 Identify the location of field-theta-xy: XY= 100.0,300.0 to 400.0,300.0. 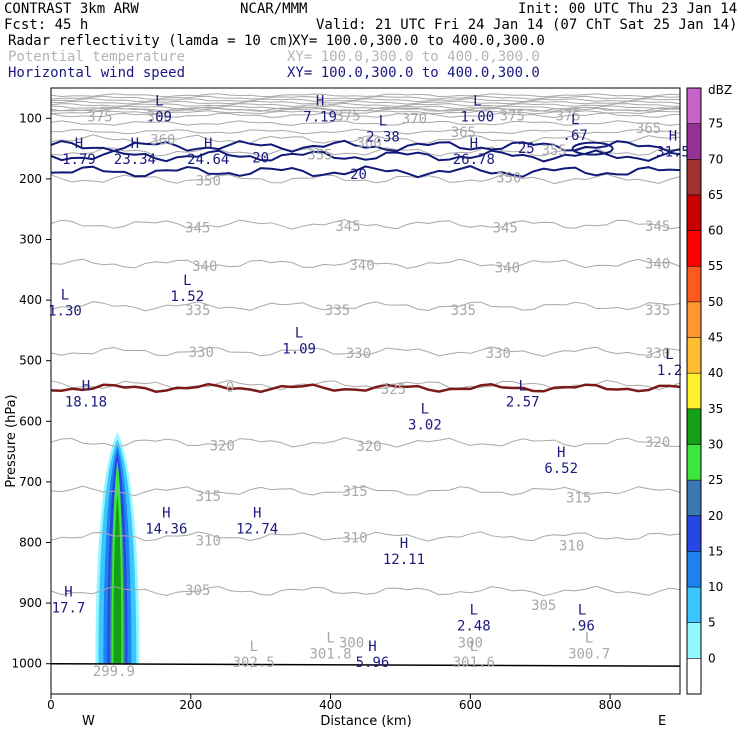
(413, 57).